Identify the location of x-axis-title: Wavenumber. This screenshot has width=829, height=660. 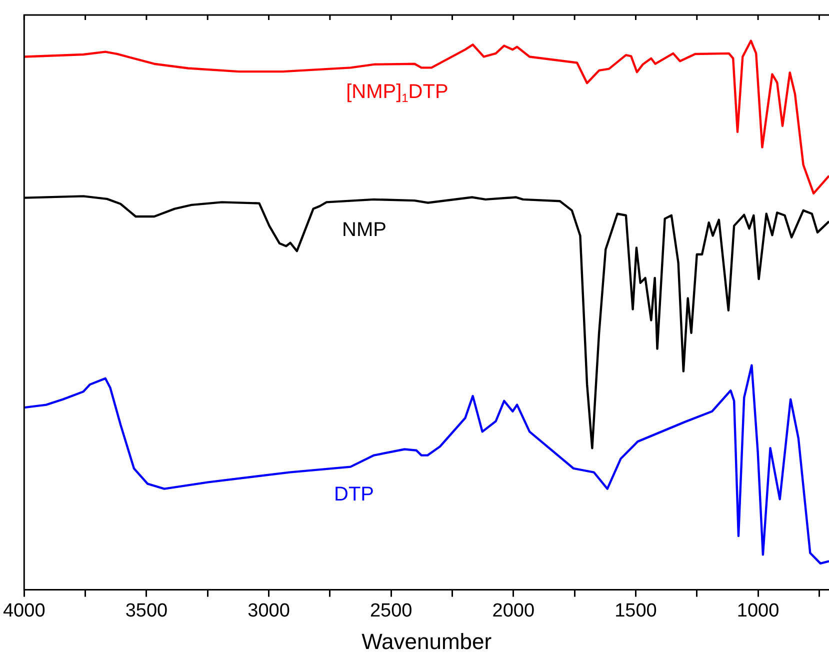
(427, 641).